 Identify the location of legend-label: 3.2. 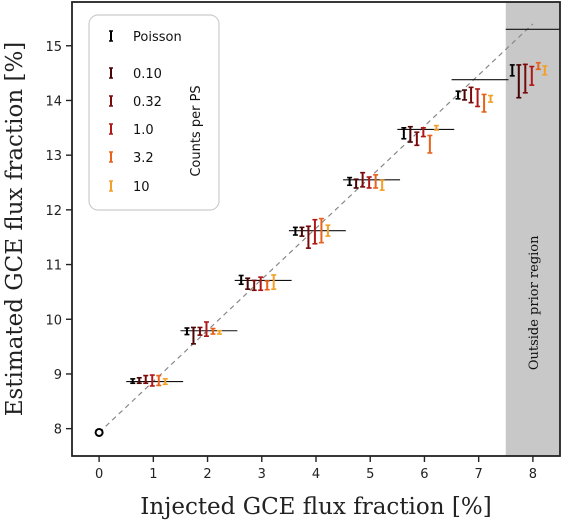
(143, 158).